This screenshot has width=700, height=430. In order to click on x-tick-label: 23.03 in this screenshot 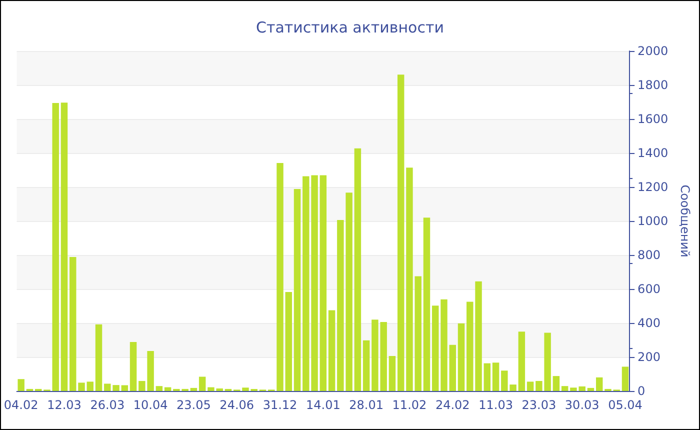, I will do `click(539, 405)`.